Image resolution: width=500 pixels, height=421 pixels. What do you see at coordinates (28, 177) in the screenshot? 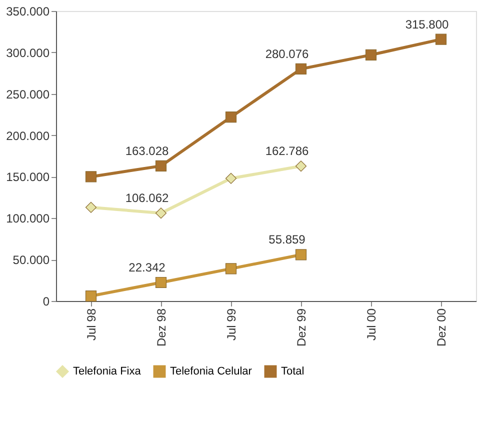
I see `y-tick-label: 150.000` at bounding box center [28, 177].